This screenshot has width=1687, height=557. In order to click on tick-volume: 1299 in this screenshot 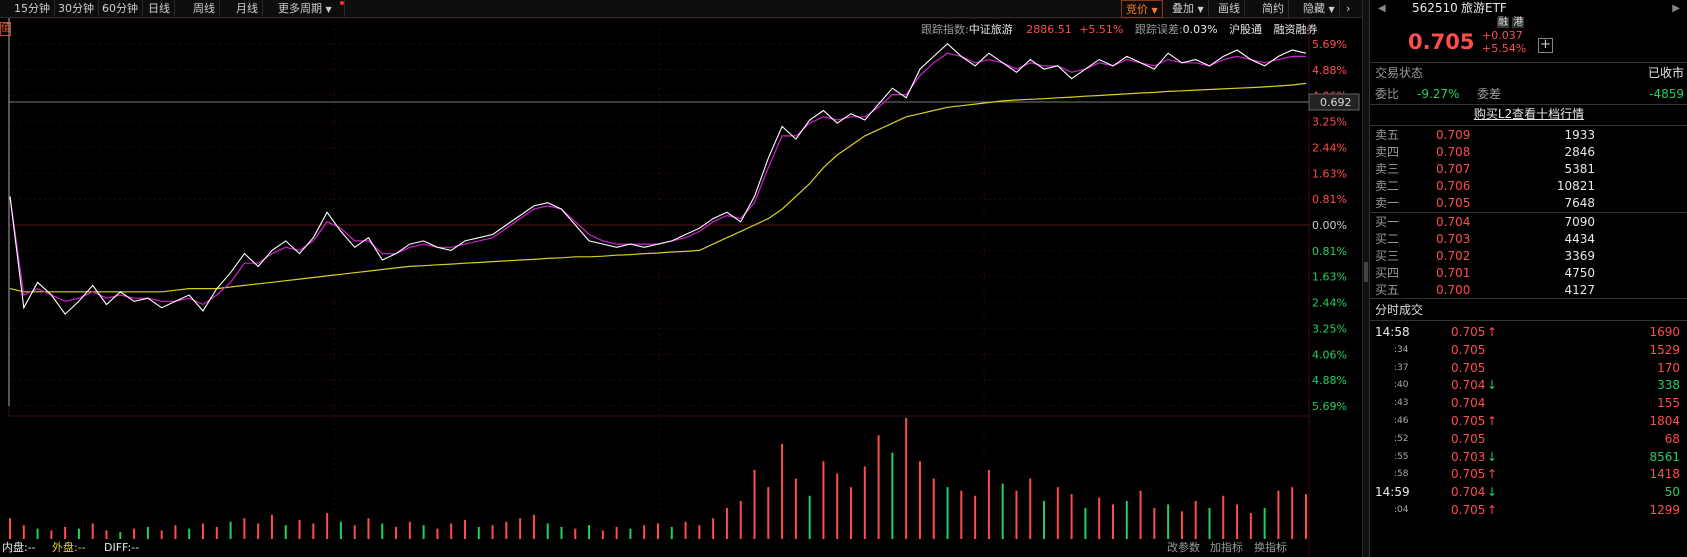, I will do `click(1664, 510)`.